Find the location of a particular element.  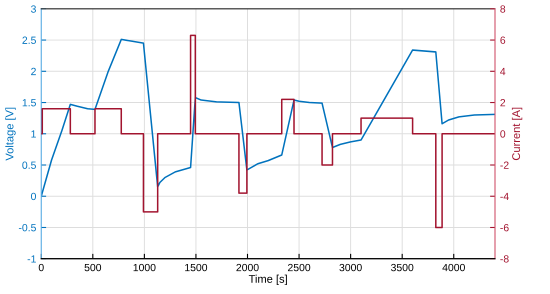

y-tick-label: -0.5 is located at coordinates (27, 228).